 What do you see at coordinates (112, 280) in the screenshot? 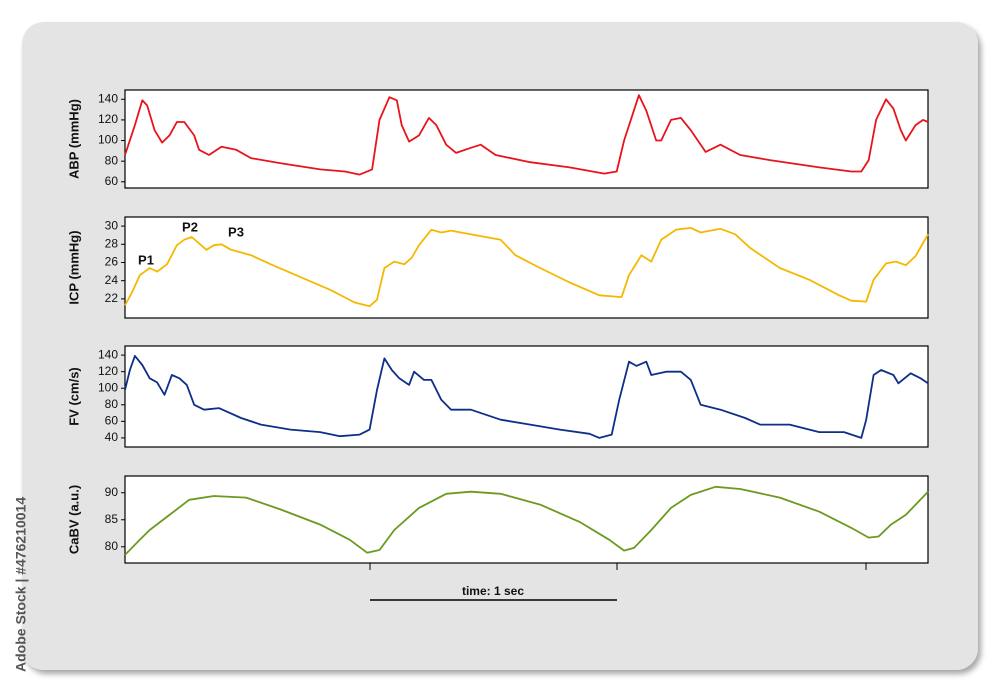
I see `y-tick-label: 24` at bounding box center [112, 280].